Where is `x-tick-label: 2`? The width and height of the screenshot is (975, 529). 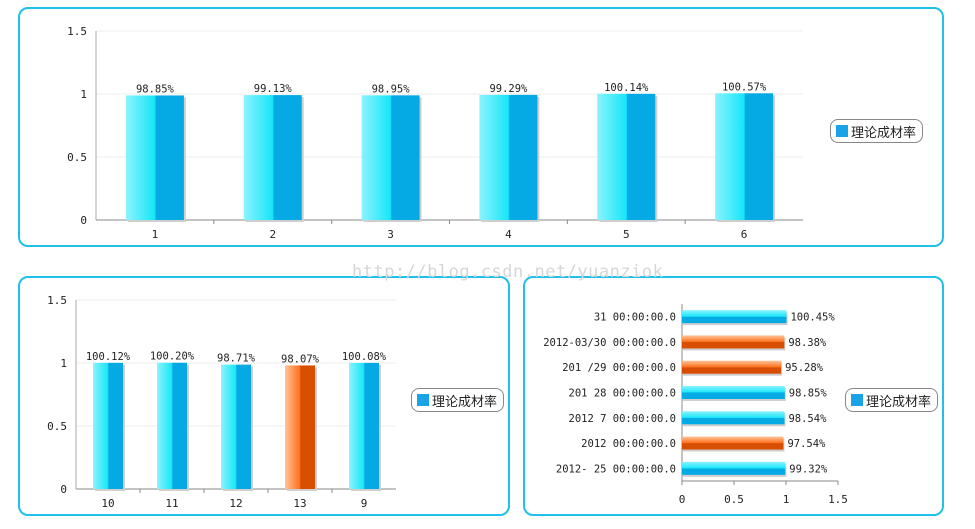
x-tick-label: 2 is located at coordinates (272, 234).